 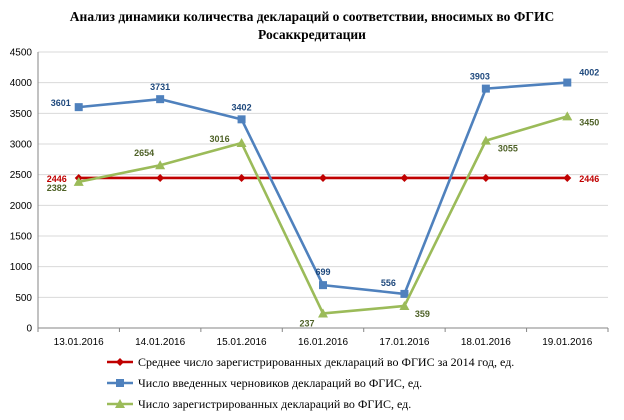 I want to click on y-tick-label: 4500, so click(x=21, y=53).